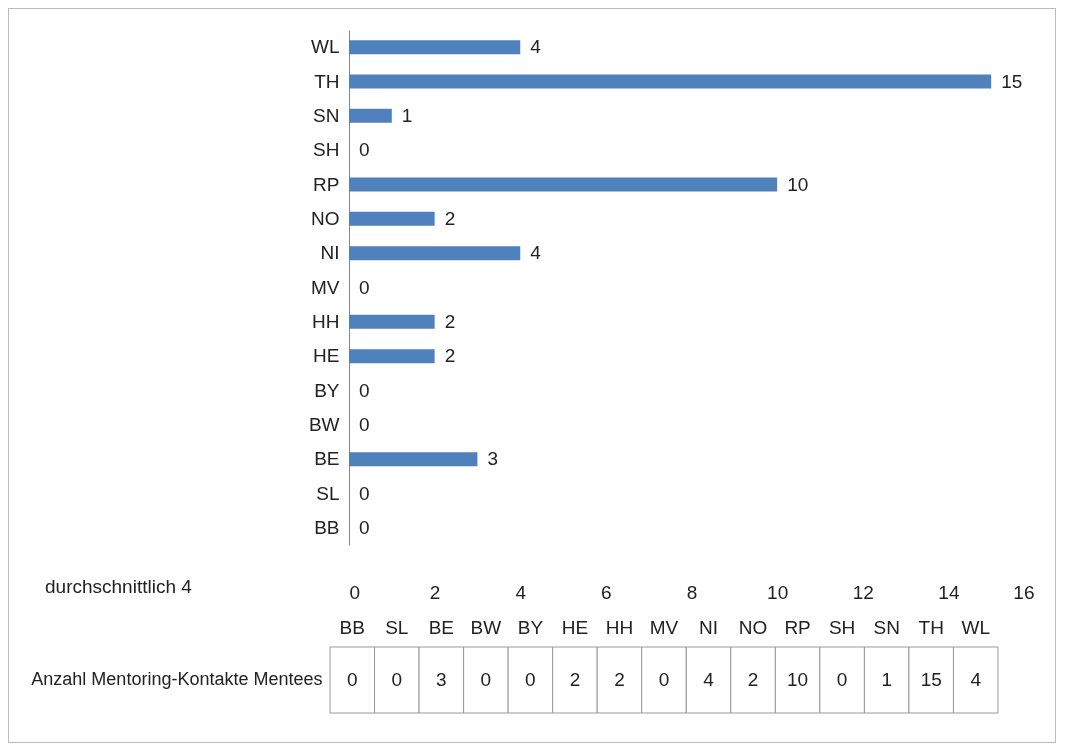  Describe the element at coordinates (606, 592) in the screenshot. I see `x-tick-label: 6` at that location.